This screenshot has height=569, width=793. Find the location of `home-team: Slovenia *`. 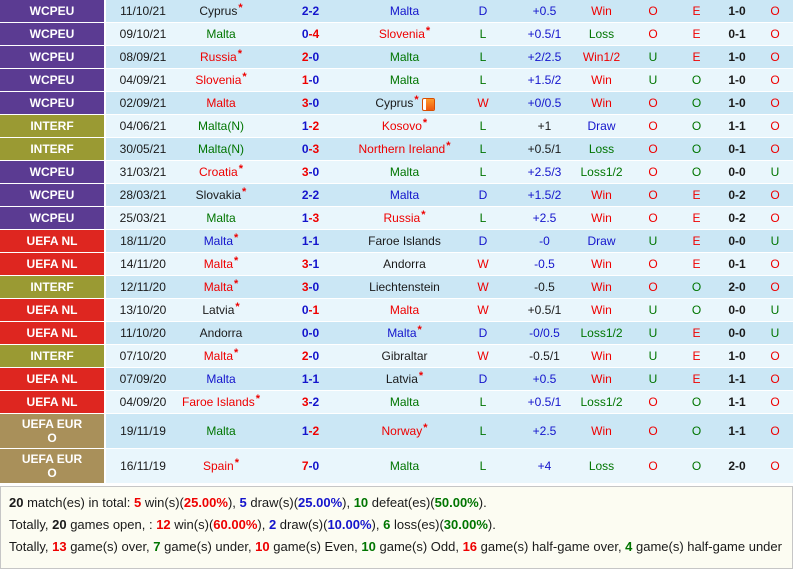

home-team: Slovenia * is located at coordinates (221, 80).